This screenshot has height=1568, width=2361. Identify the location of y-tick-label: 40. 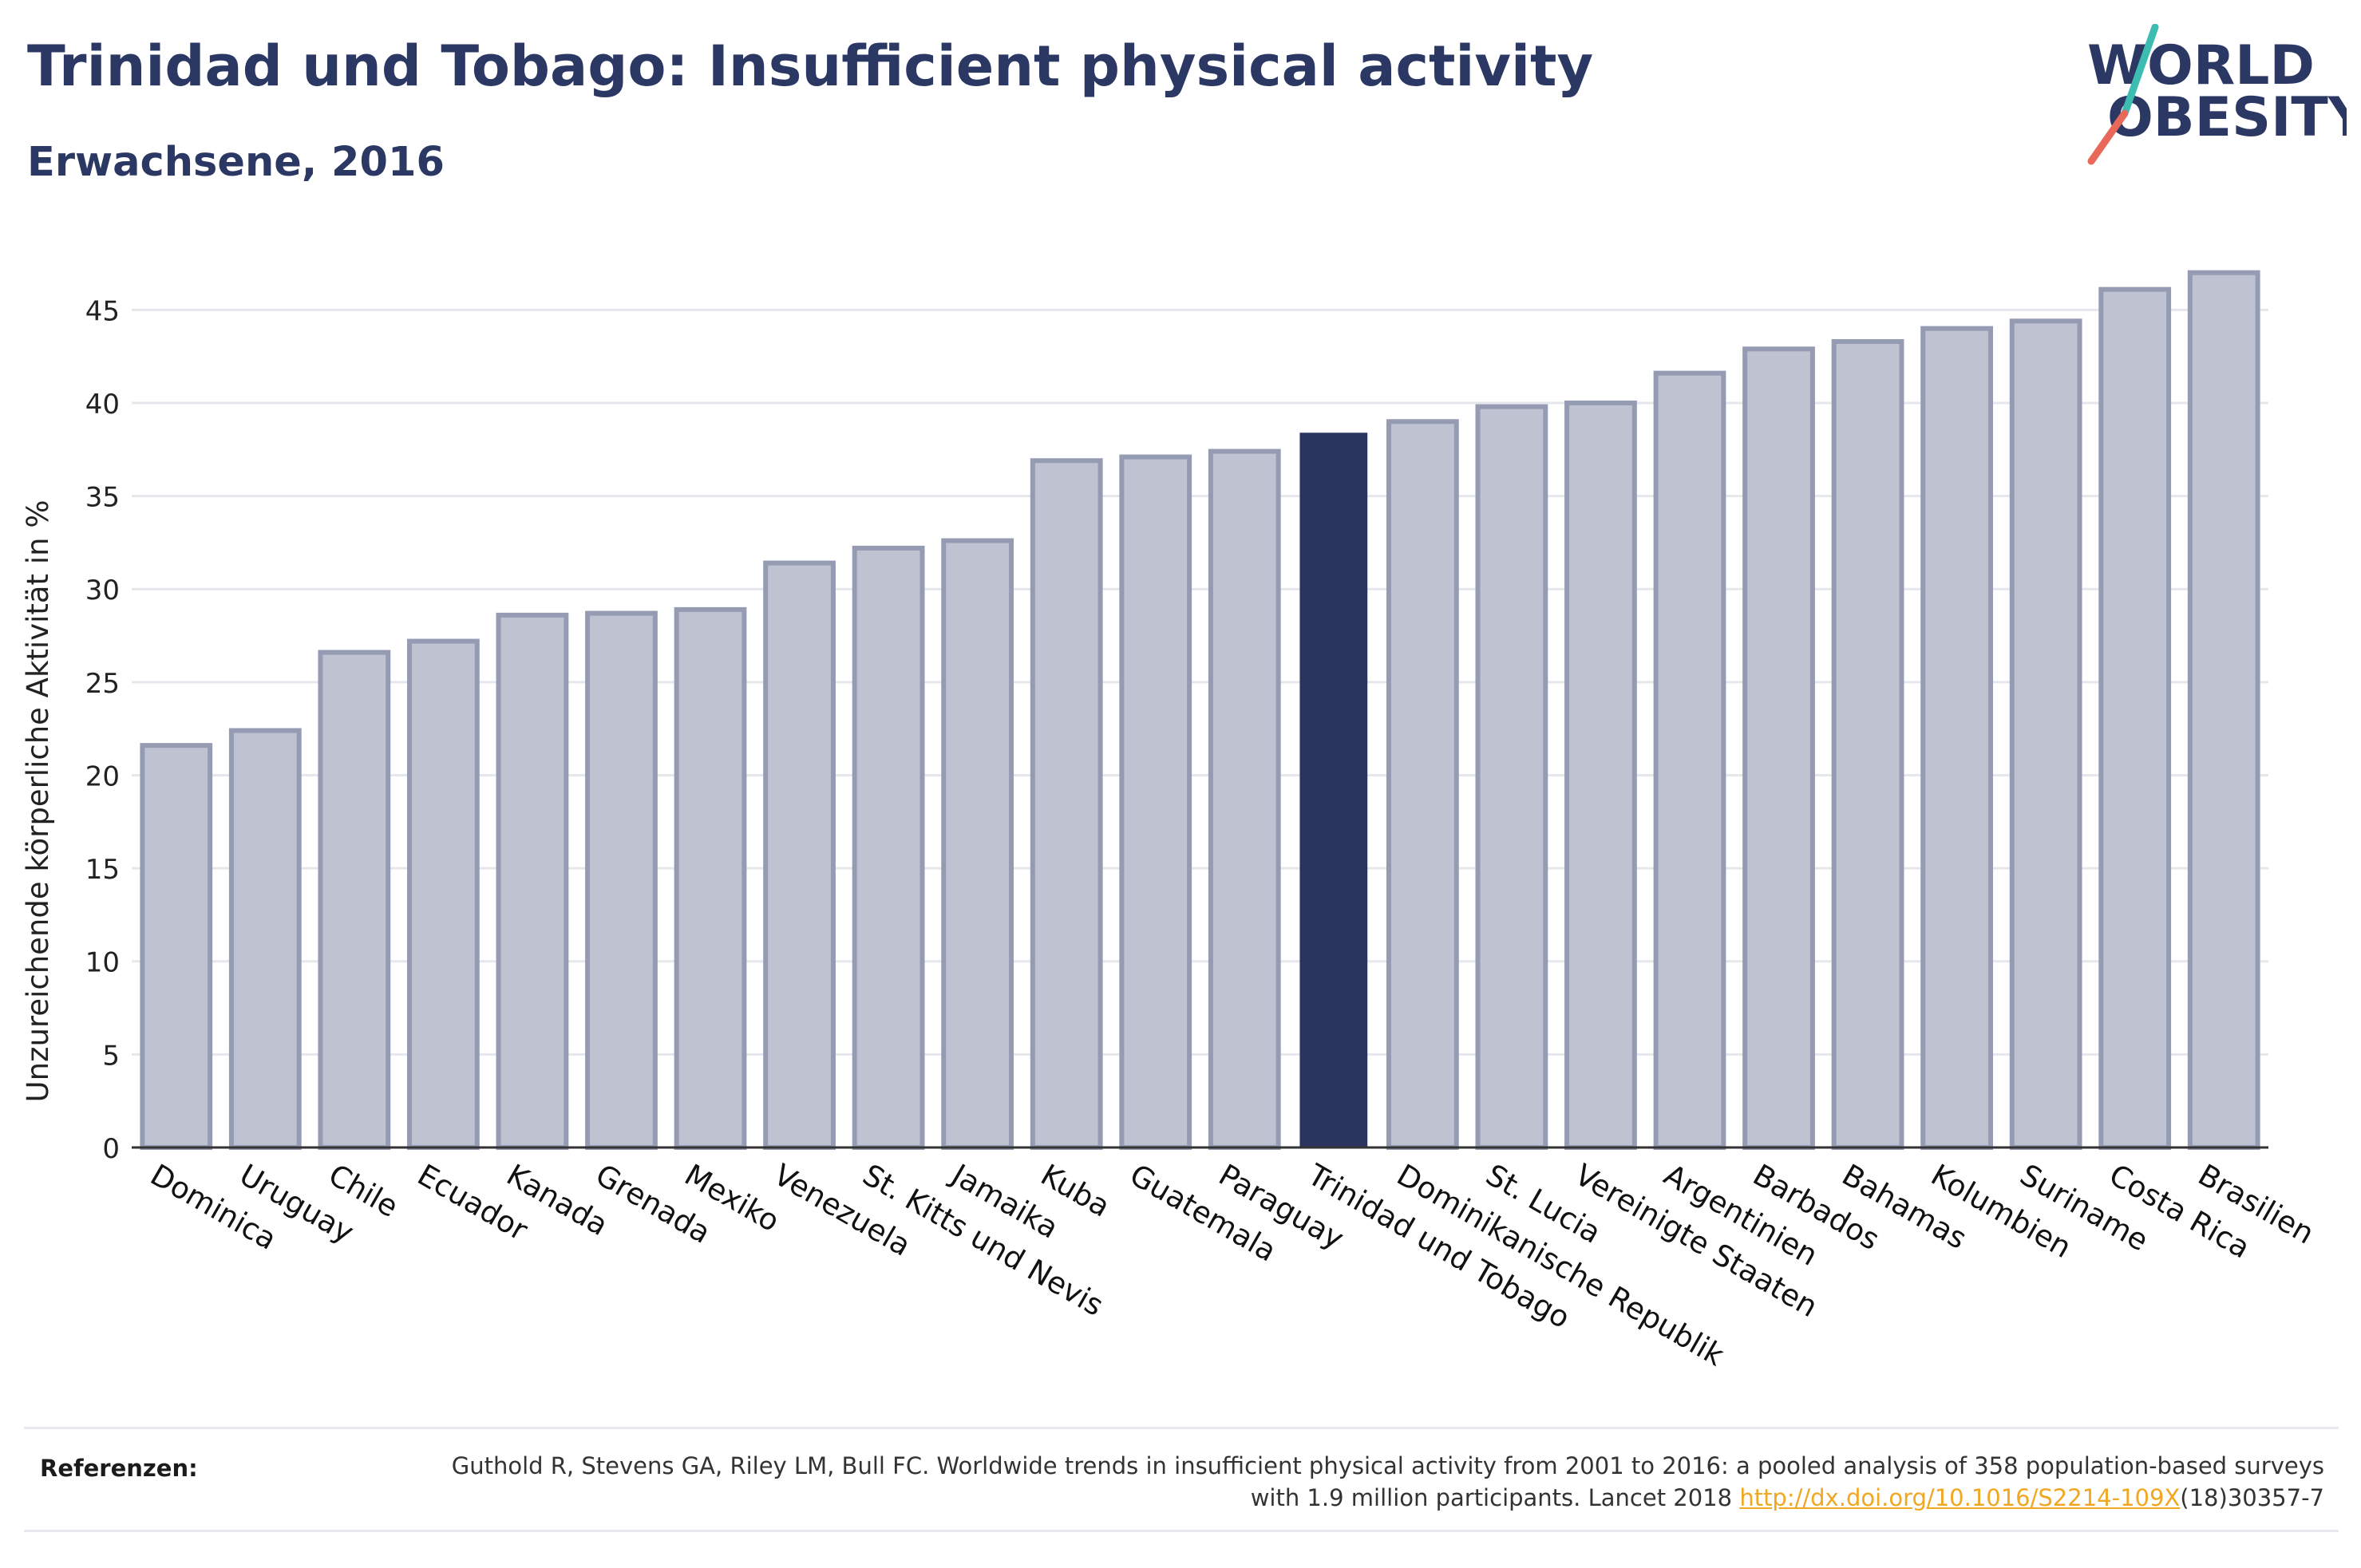
(102, 405).